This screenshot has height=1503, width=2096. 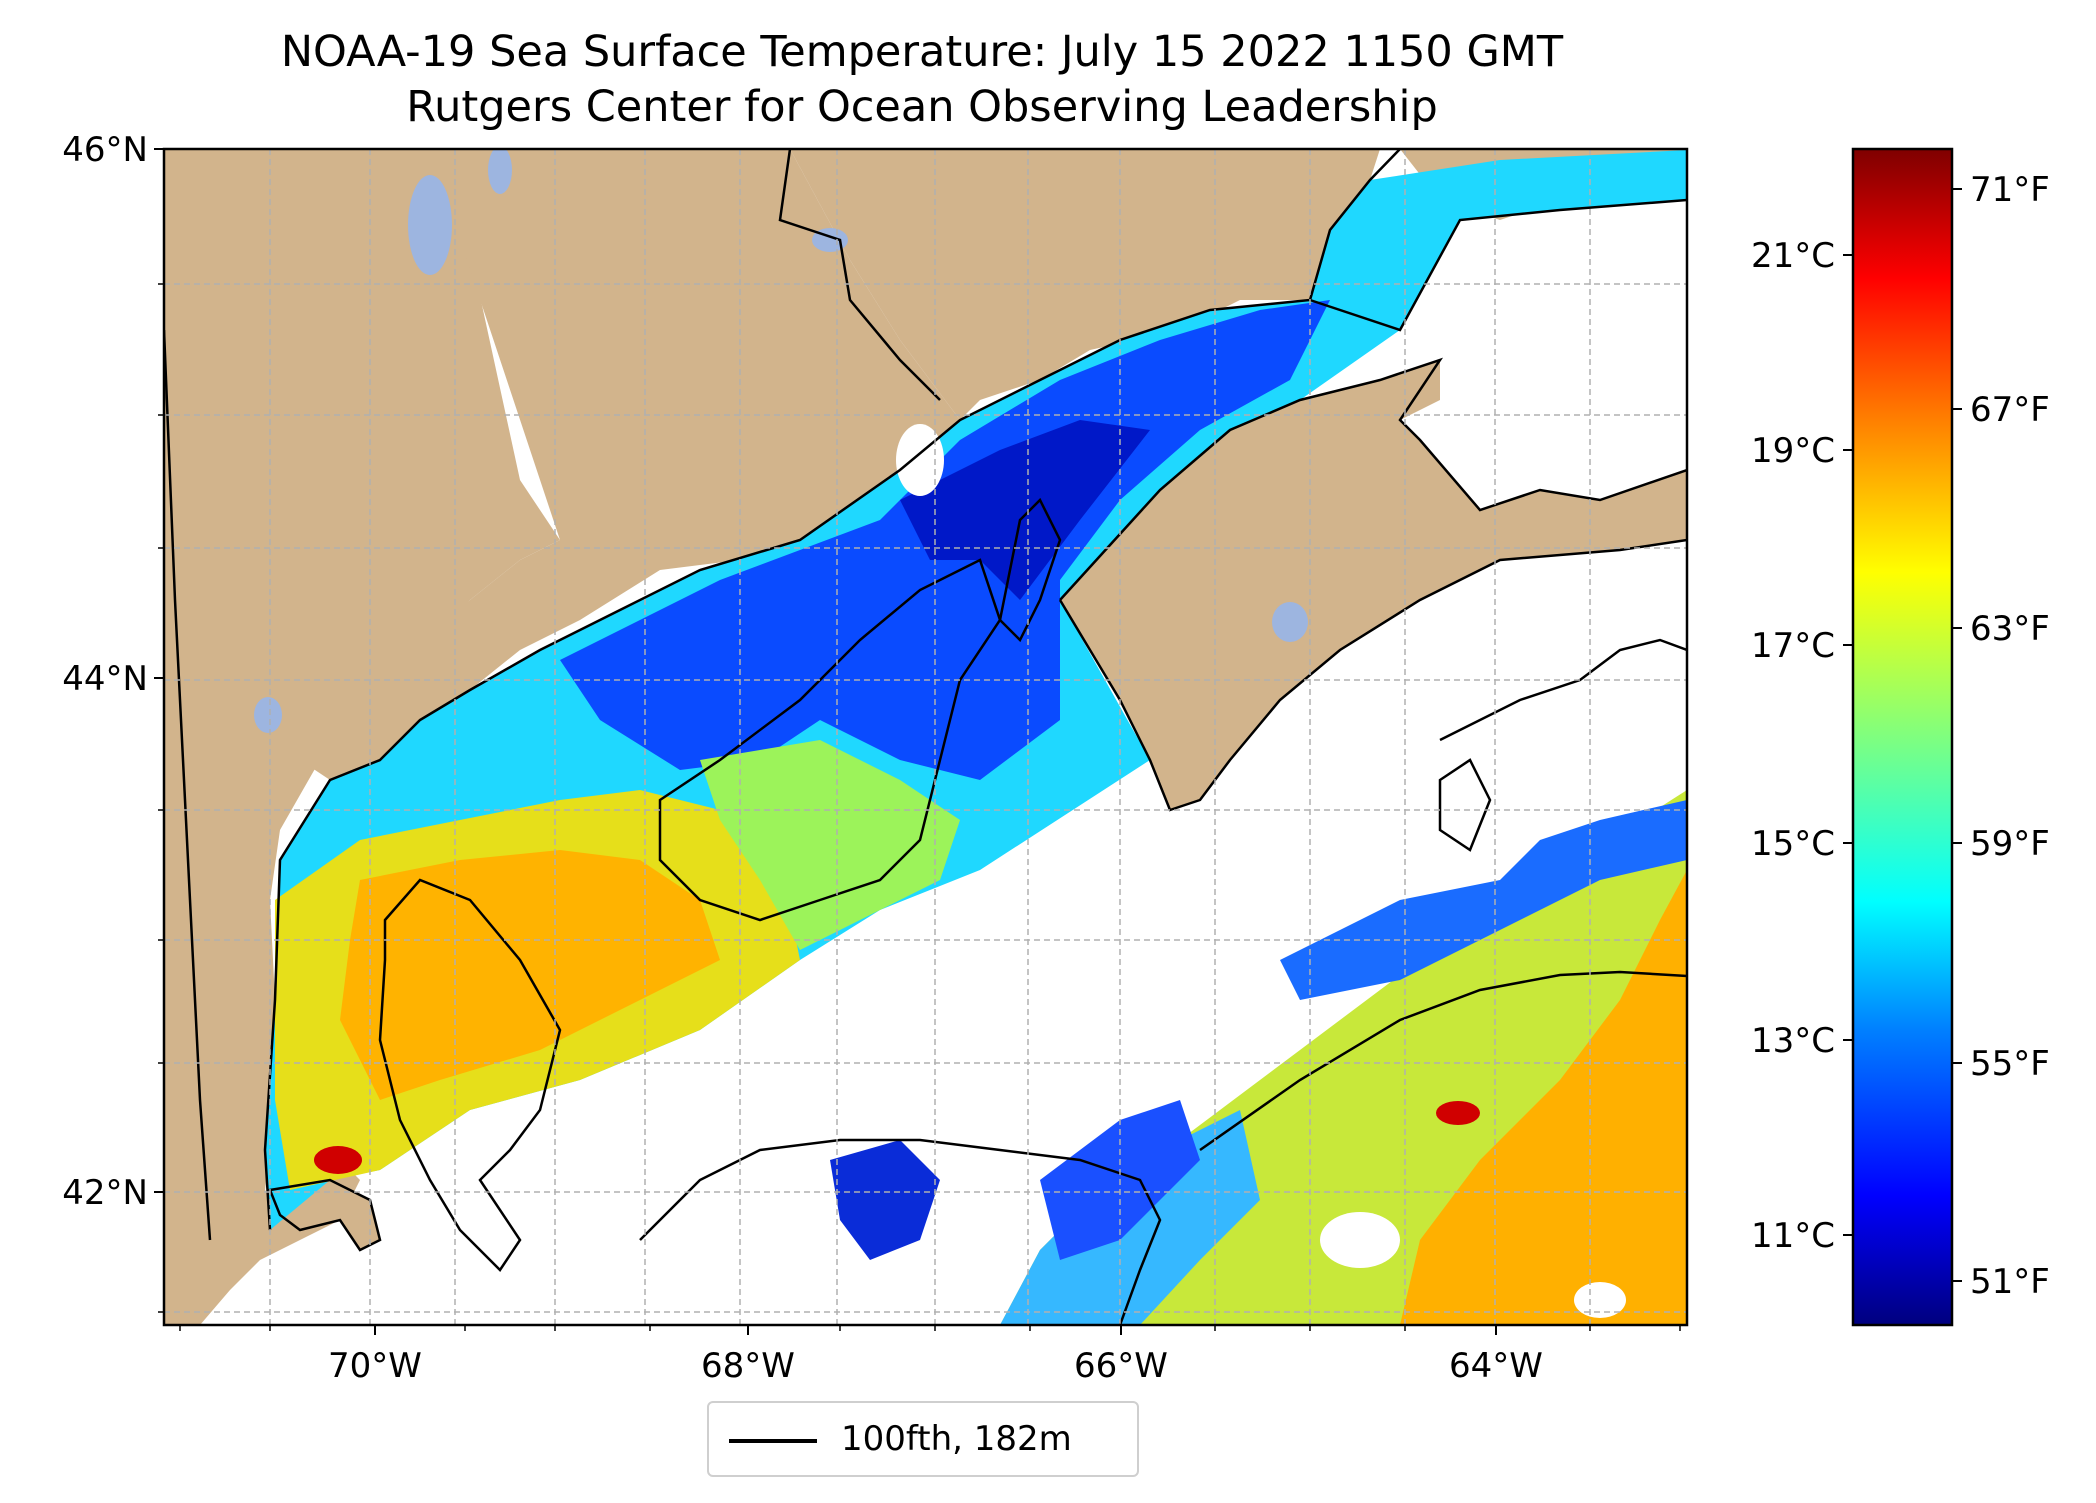 I want to click on colorbar-fahrenheit-label: 55°F, so click(x=2010, y=1064).